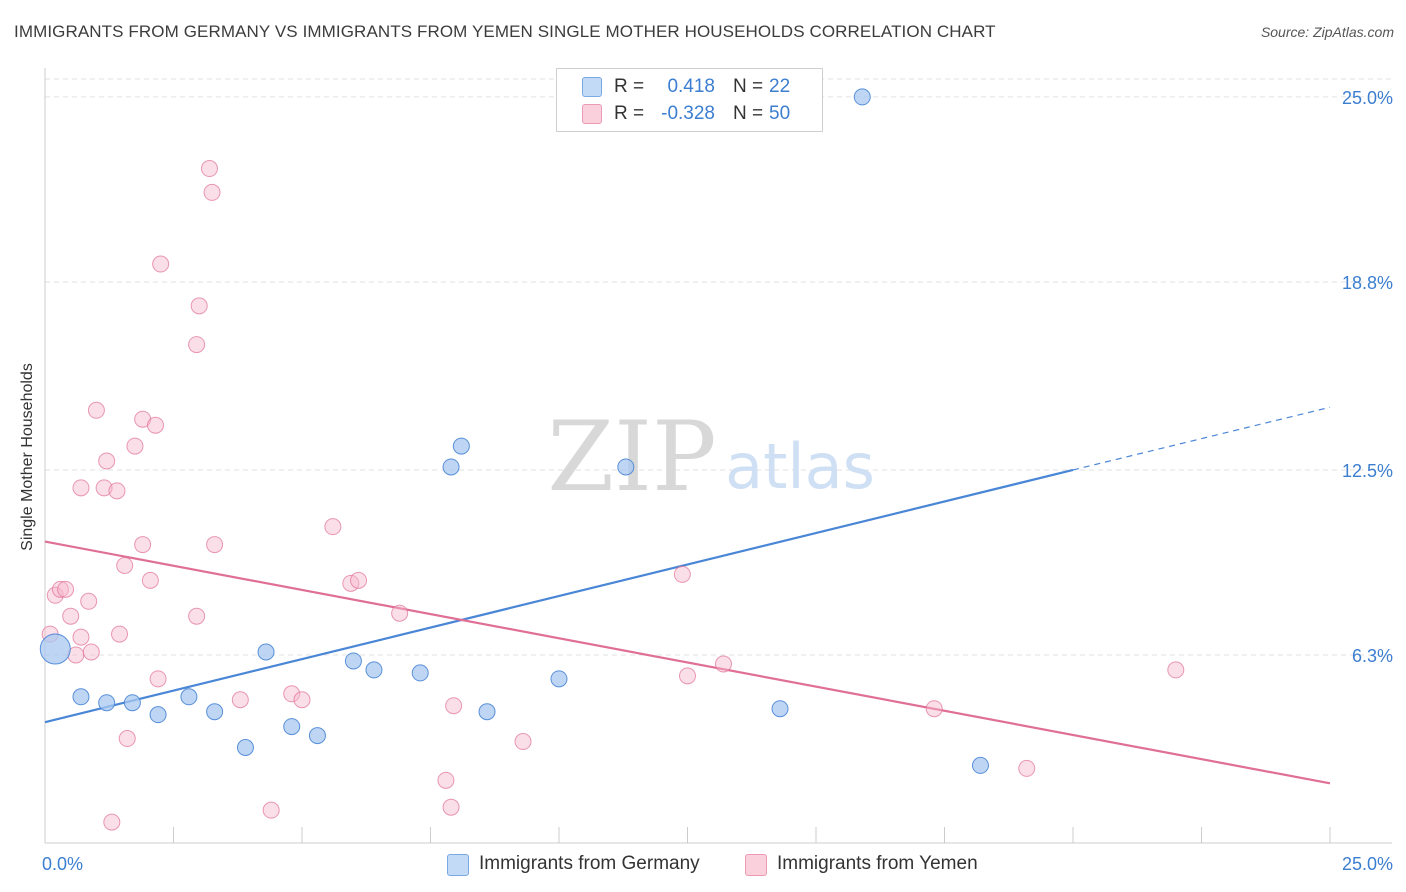 The image size is (1406, 892). What do you see at coordinates (631, 457) in the screenshot?
I see `watermark-zip: ZIP` at bounding box center [631, 457].